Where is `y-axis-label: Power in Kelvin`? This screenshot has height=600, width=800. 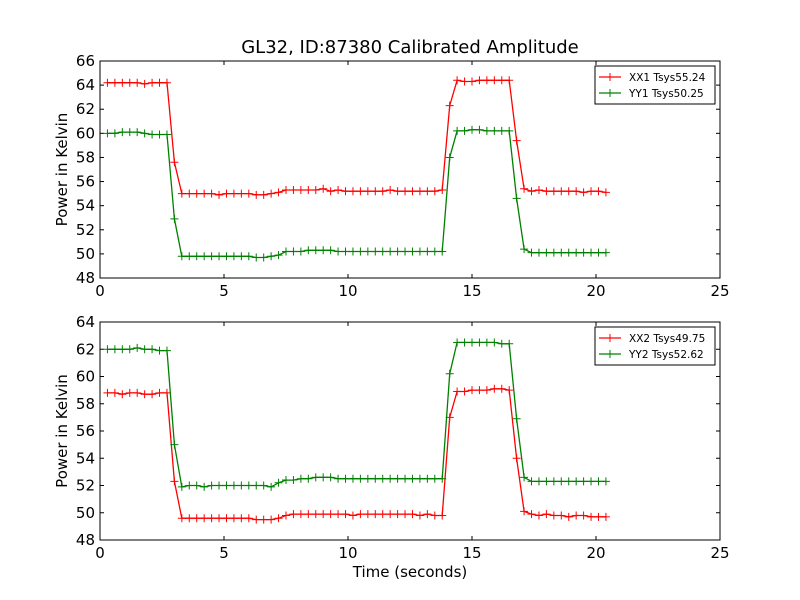
y-axis-label: Power in Kelvin is located at coordinates (62, 170).